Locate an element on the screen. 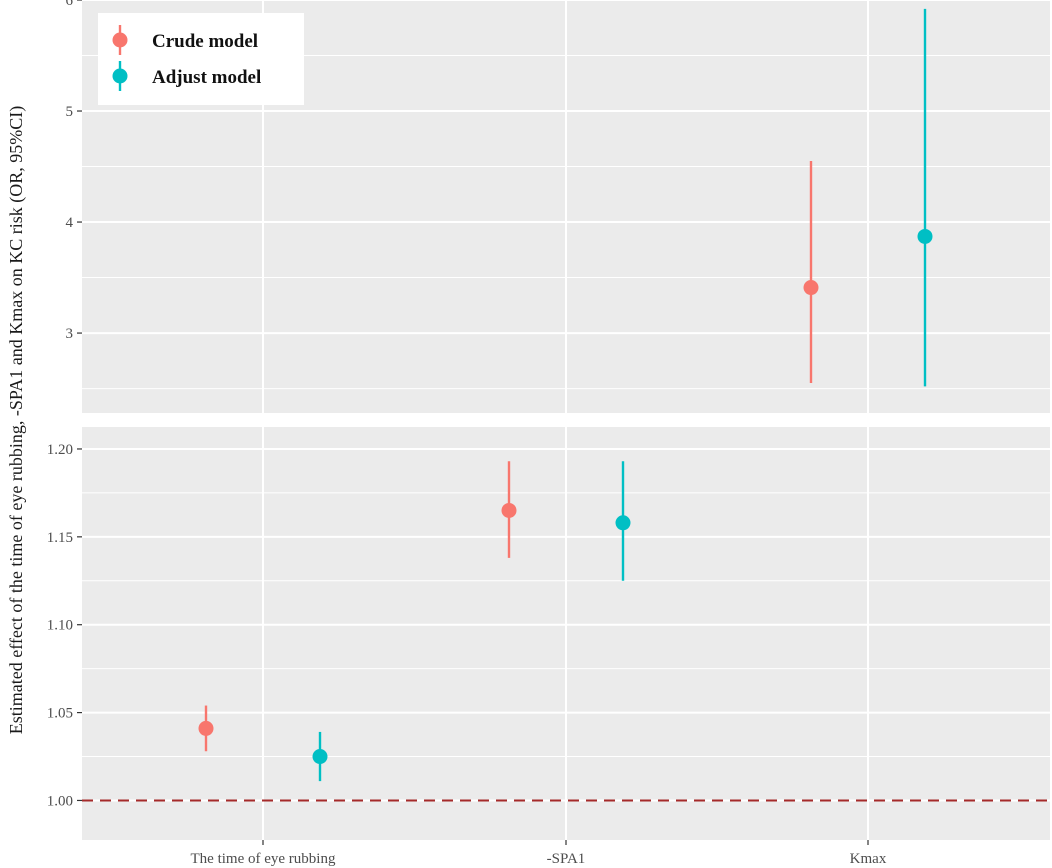 Image resolution: width=1052 pixels, height=868 pixels. y-tick-label: 1.00 is located at coordinates (60, 801).